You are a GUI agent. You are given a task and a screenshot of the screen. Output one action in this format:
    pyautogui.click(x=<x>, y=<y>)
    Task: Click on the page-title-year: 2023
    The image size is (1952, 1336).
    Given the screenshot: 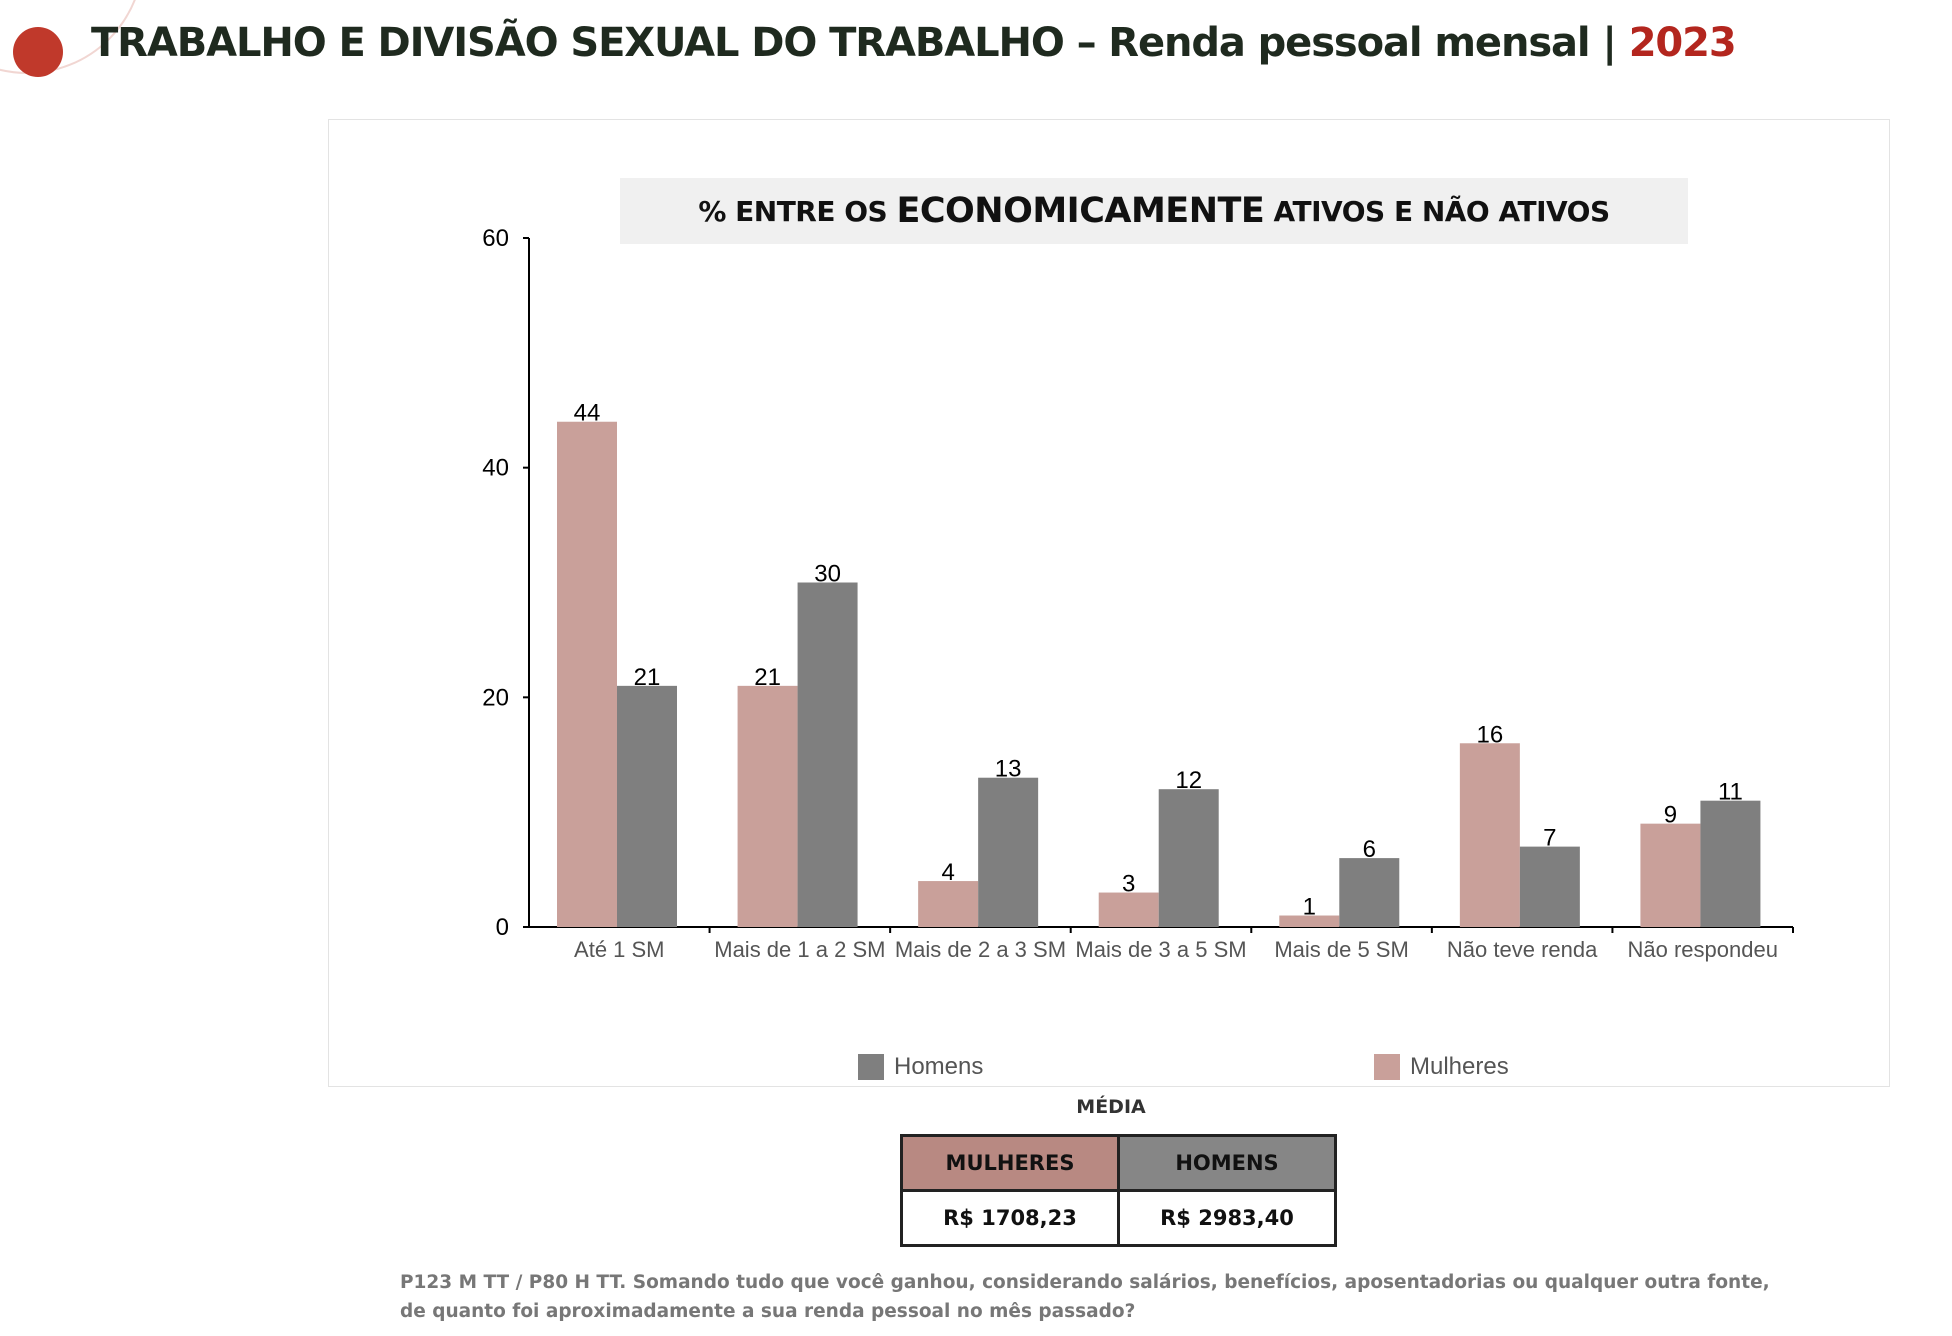 What is the action you would take?
    pyautogui.click(x=1682, y=43)
    